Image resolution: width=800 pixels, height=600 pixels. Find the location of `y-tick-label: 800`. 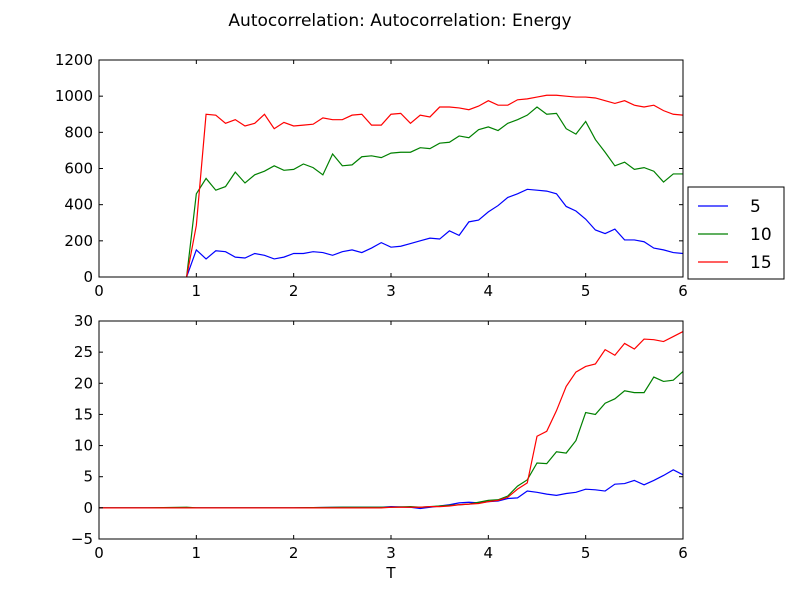

y-tick-label: 800 is located at coordinates (78, 132).